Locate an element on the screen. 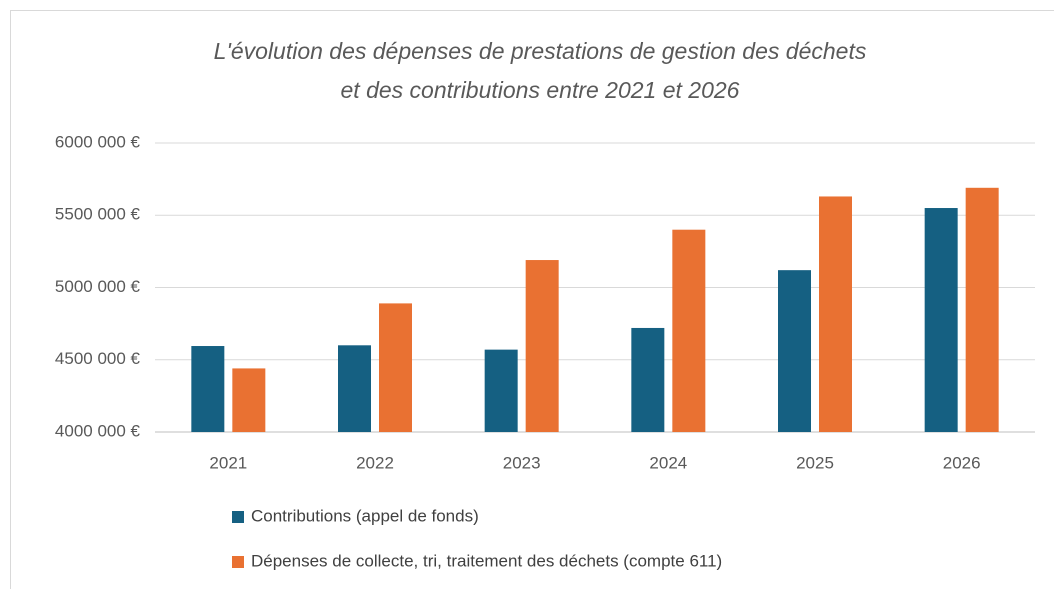  x-tick-label: 2023 is located at coordinates (522, 462).